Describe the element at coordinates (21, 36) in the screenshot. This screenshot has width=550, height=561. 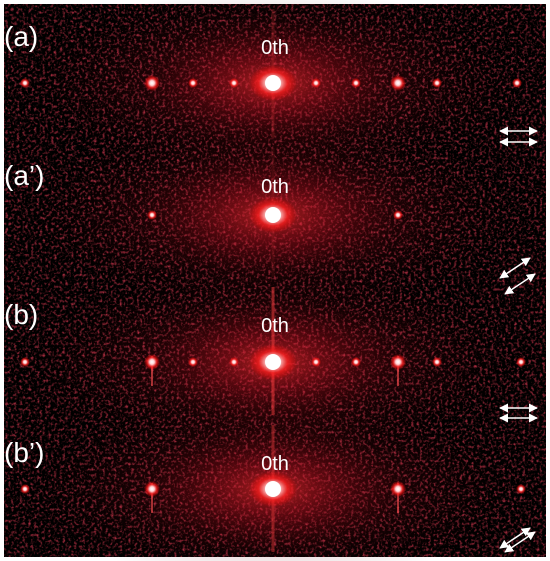
I see `panel-label: (a)` at that location.